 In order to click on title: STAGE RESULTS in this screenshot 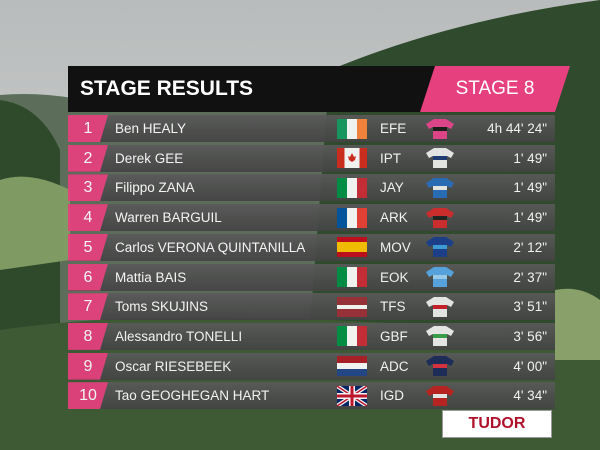, I will do `click(252, 89)`.